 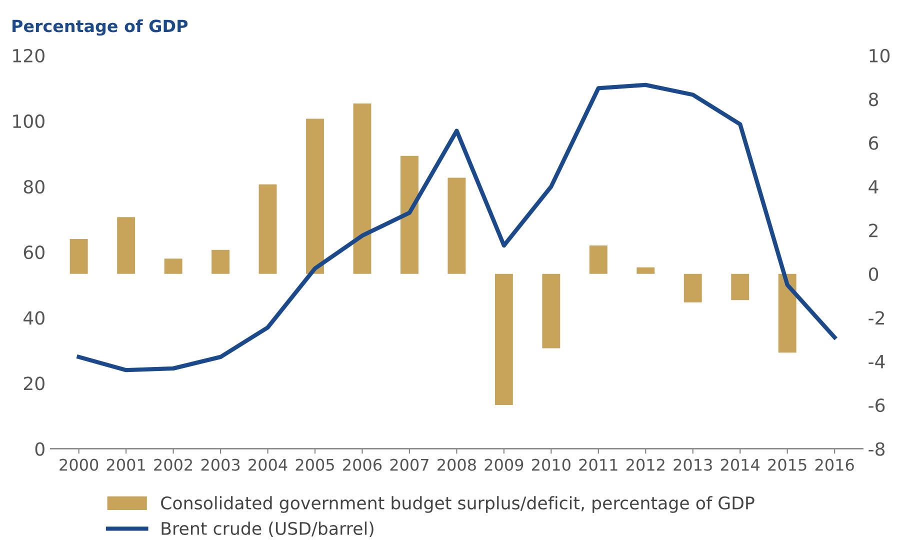 I want to click on x-tick-label: 2008, so click(x=457, y=464).